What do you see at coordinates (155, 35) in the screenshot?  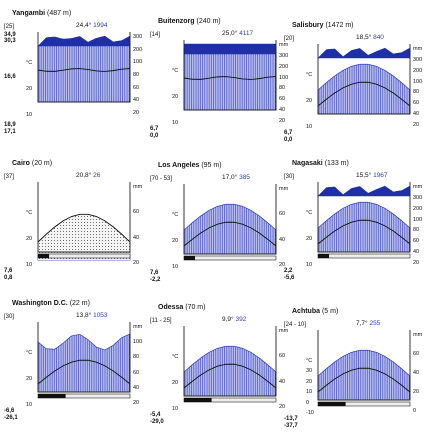 I see `record-years: [14]` at bounding box center [155, 35].